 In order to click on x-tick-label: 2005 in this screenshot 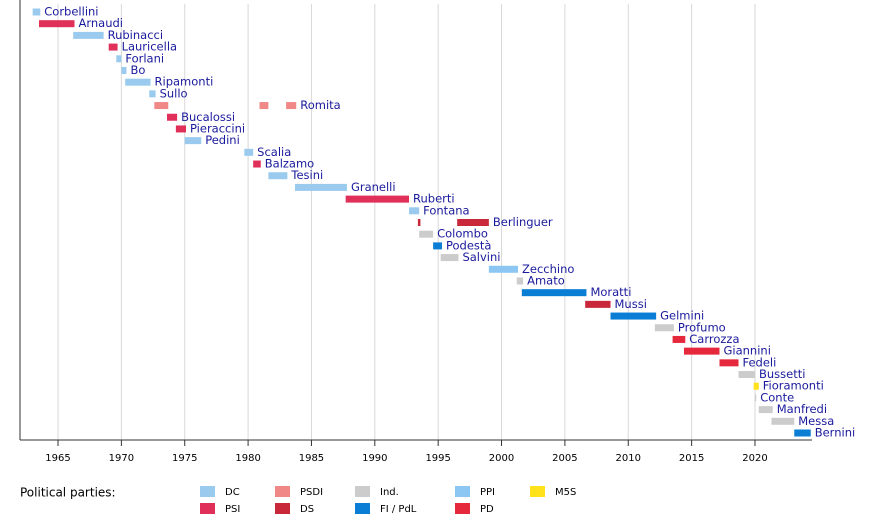, I will do `click(564, 458)`.